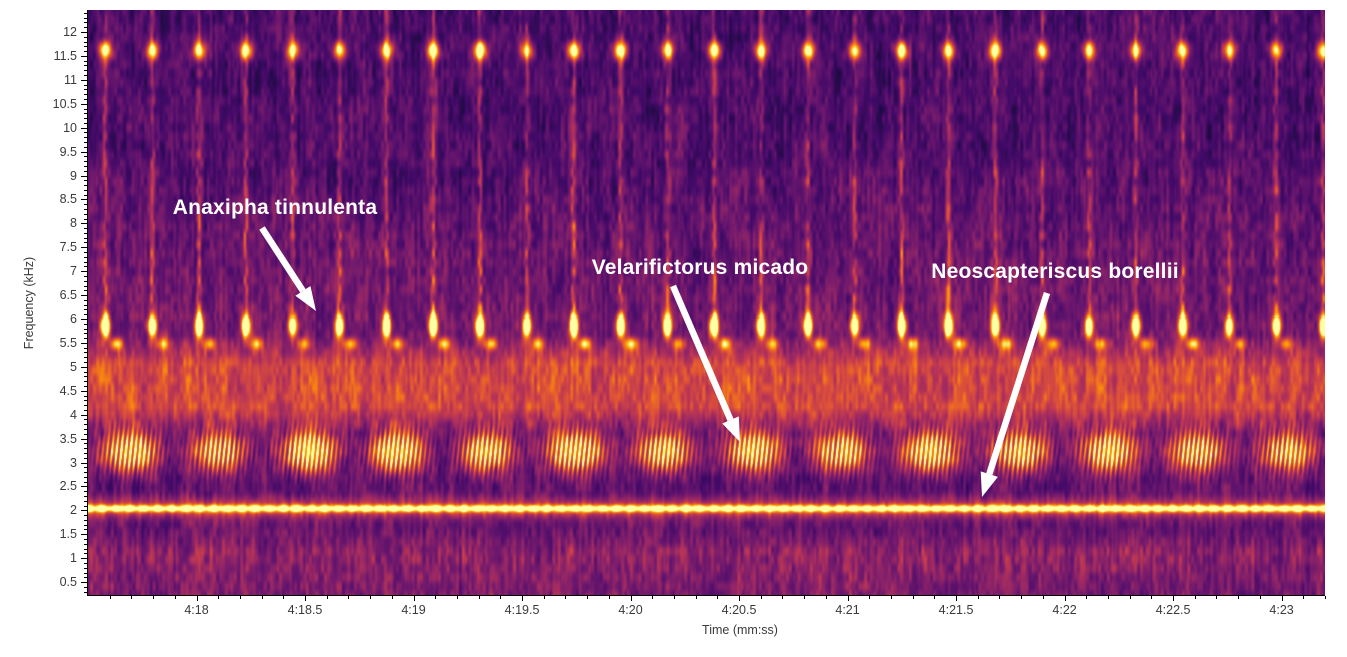  Describe the element at coordinates (70, 127) in the screenshot. I see `y-tick-label: 10` at that location.